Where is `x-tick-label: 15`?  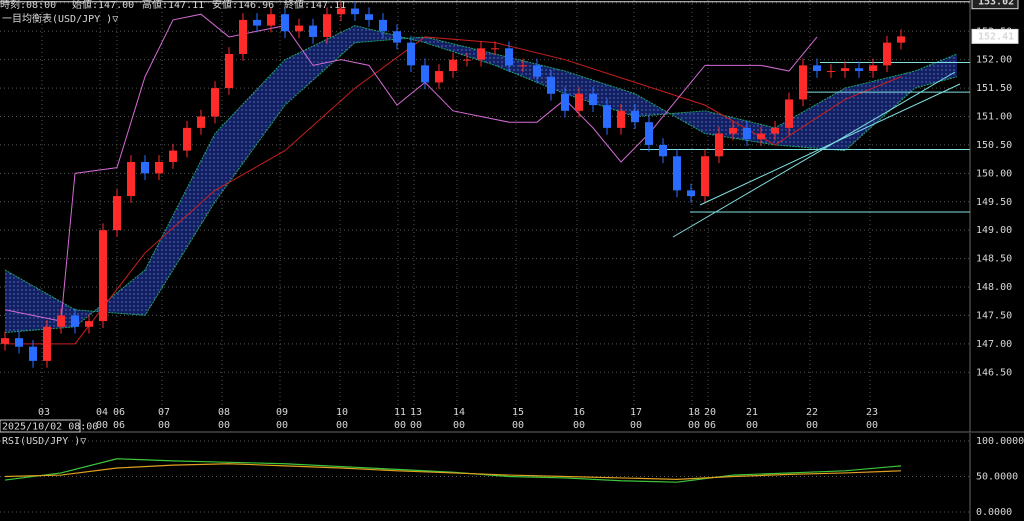
x-tick-label: 15 is located at coordinates (518, 412).